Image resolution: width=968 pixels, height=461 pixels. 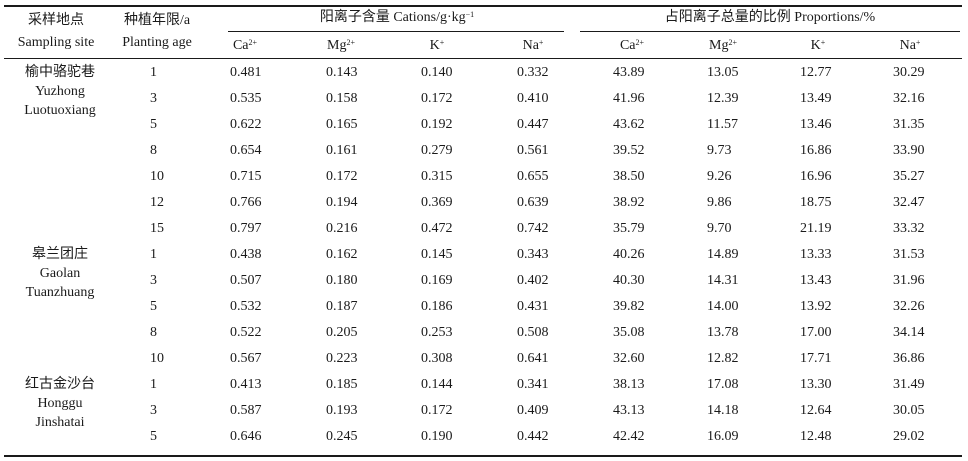 I want to click on cation-mg-header: Mg2+, so click(x=341, y=46).